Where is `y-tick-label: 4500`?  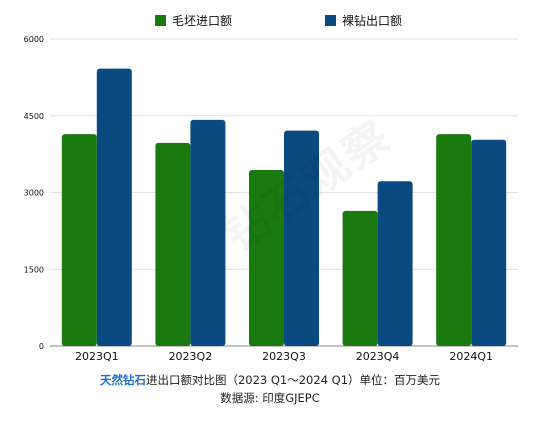 y-tick-label: 4500 is located at coordinates (34, 116).